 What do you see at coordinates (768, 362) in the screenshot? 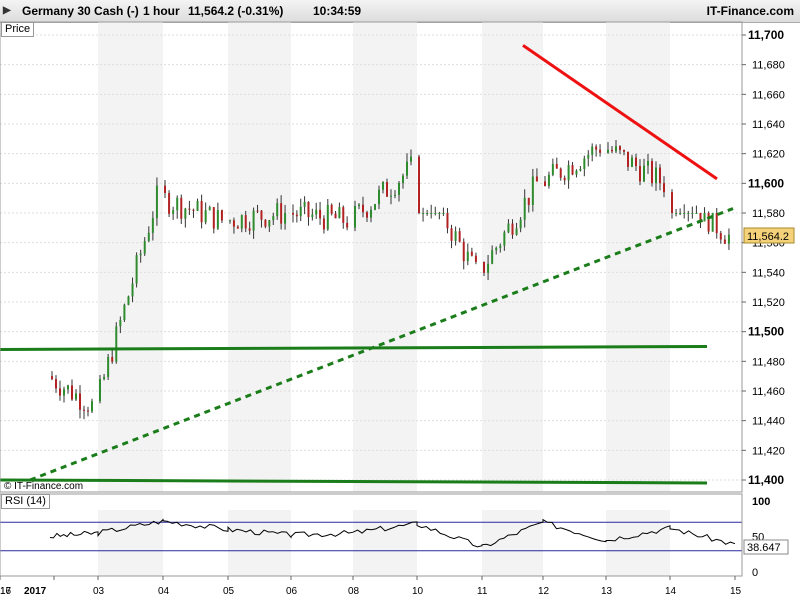
I see `y-tick-label: 11,480` at bounding box center [768, 362].